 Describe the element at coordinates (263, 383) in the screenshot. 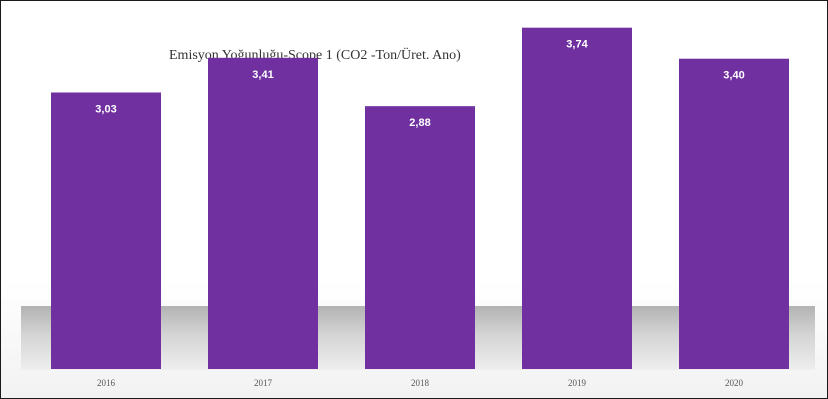

I see `x-tick-label: 2017` at that location.